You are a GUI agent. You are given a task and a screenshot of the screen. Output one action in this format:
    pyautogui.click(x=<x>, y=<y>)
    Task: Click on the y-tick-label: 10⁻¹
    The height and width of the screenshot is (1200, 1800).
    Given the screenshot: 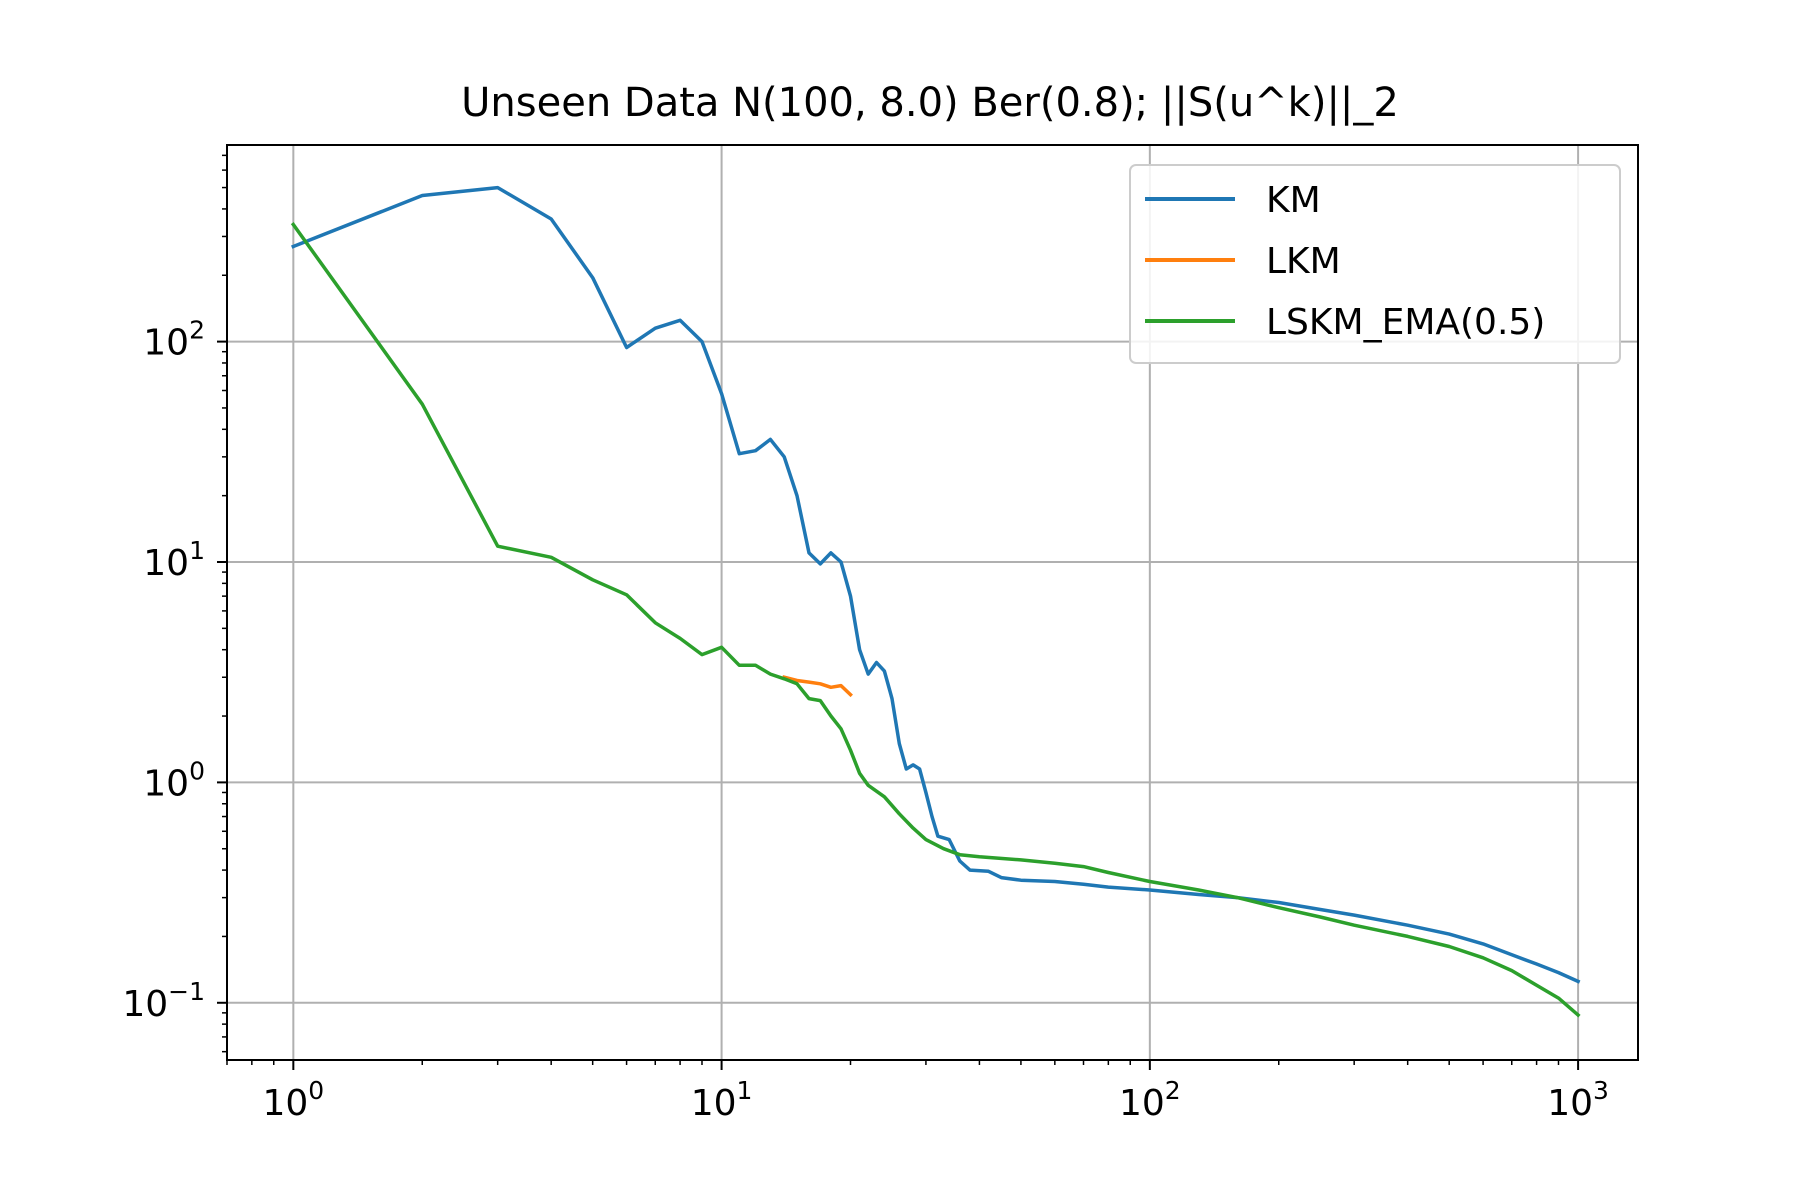 What is the action you would take?
    pyautogui.click(x=163, y=1001)
    